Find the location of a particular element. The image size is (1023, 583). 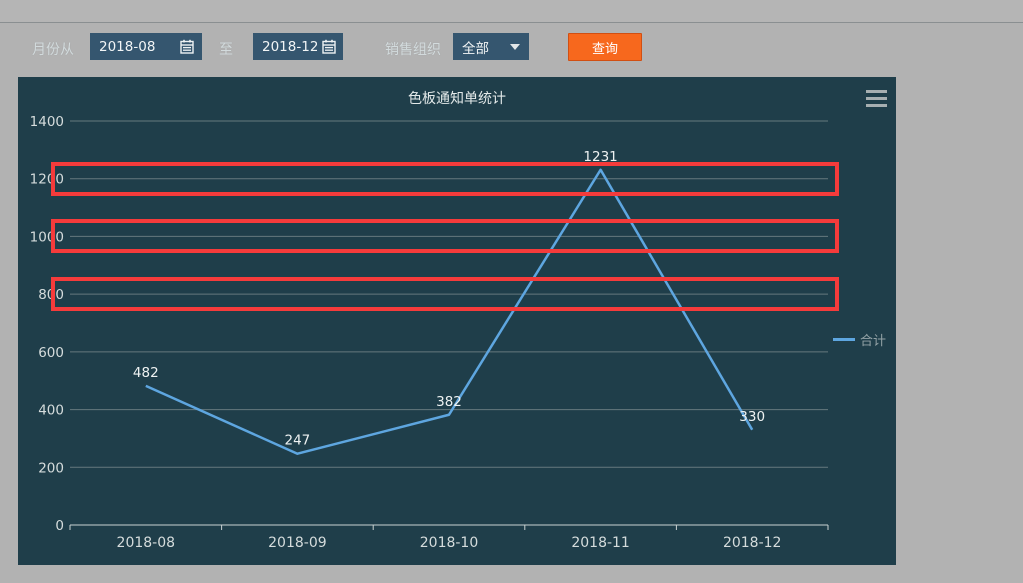

chevron-down-icon is located at coordinates (515, 47).